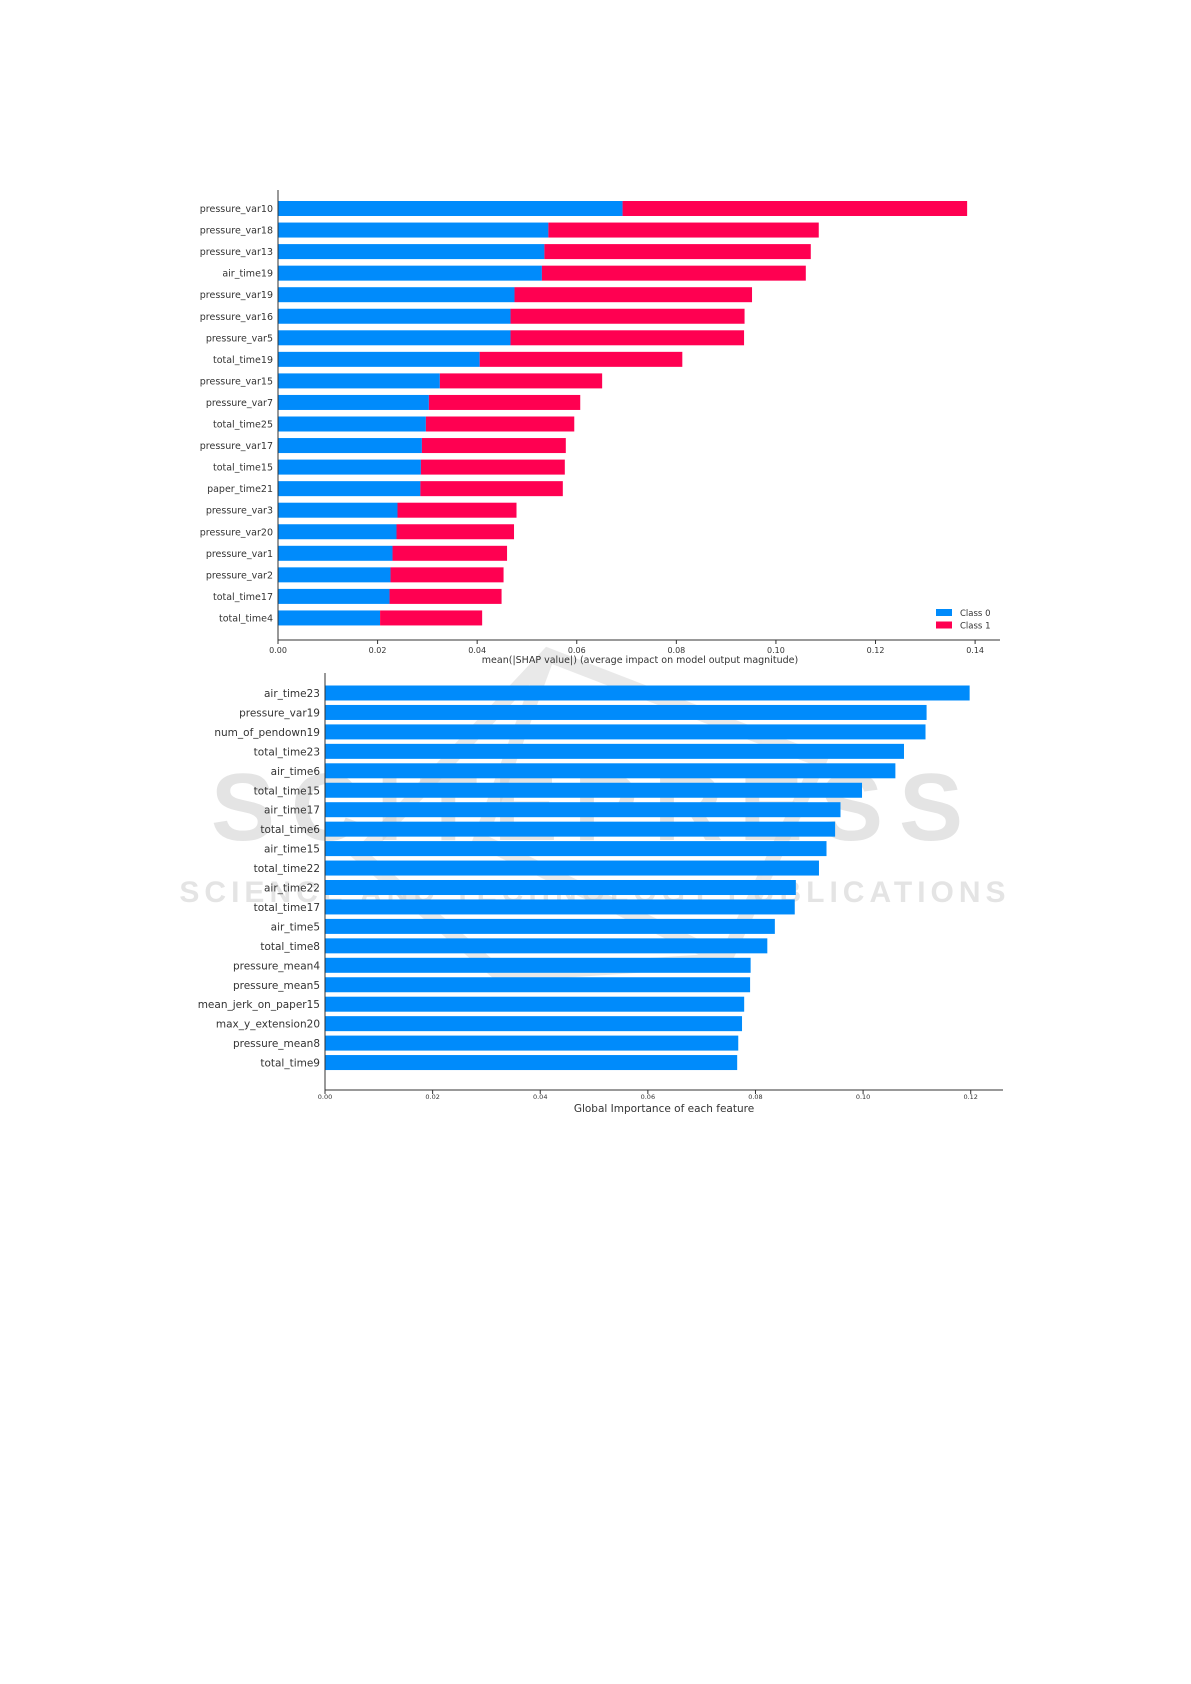  I want to click on category-label: air_time5, so click(295, 927).